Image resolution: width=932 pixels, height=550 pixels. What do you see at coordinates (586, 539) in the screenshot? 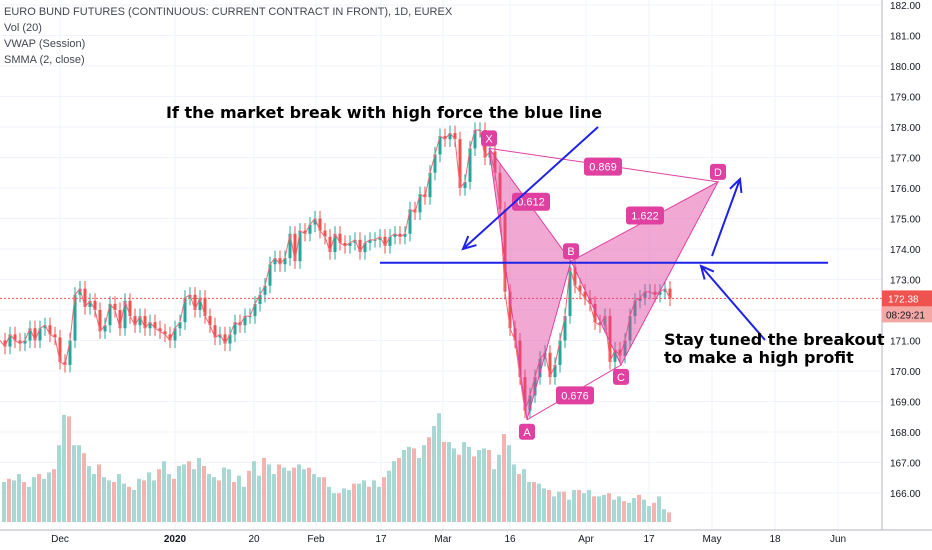
I see `x-tick-label: Apr` at bounding box center [586, 539].